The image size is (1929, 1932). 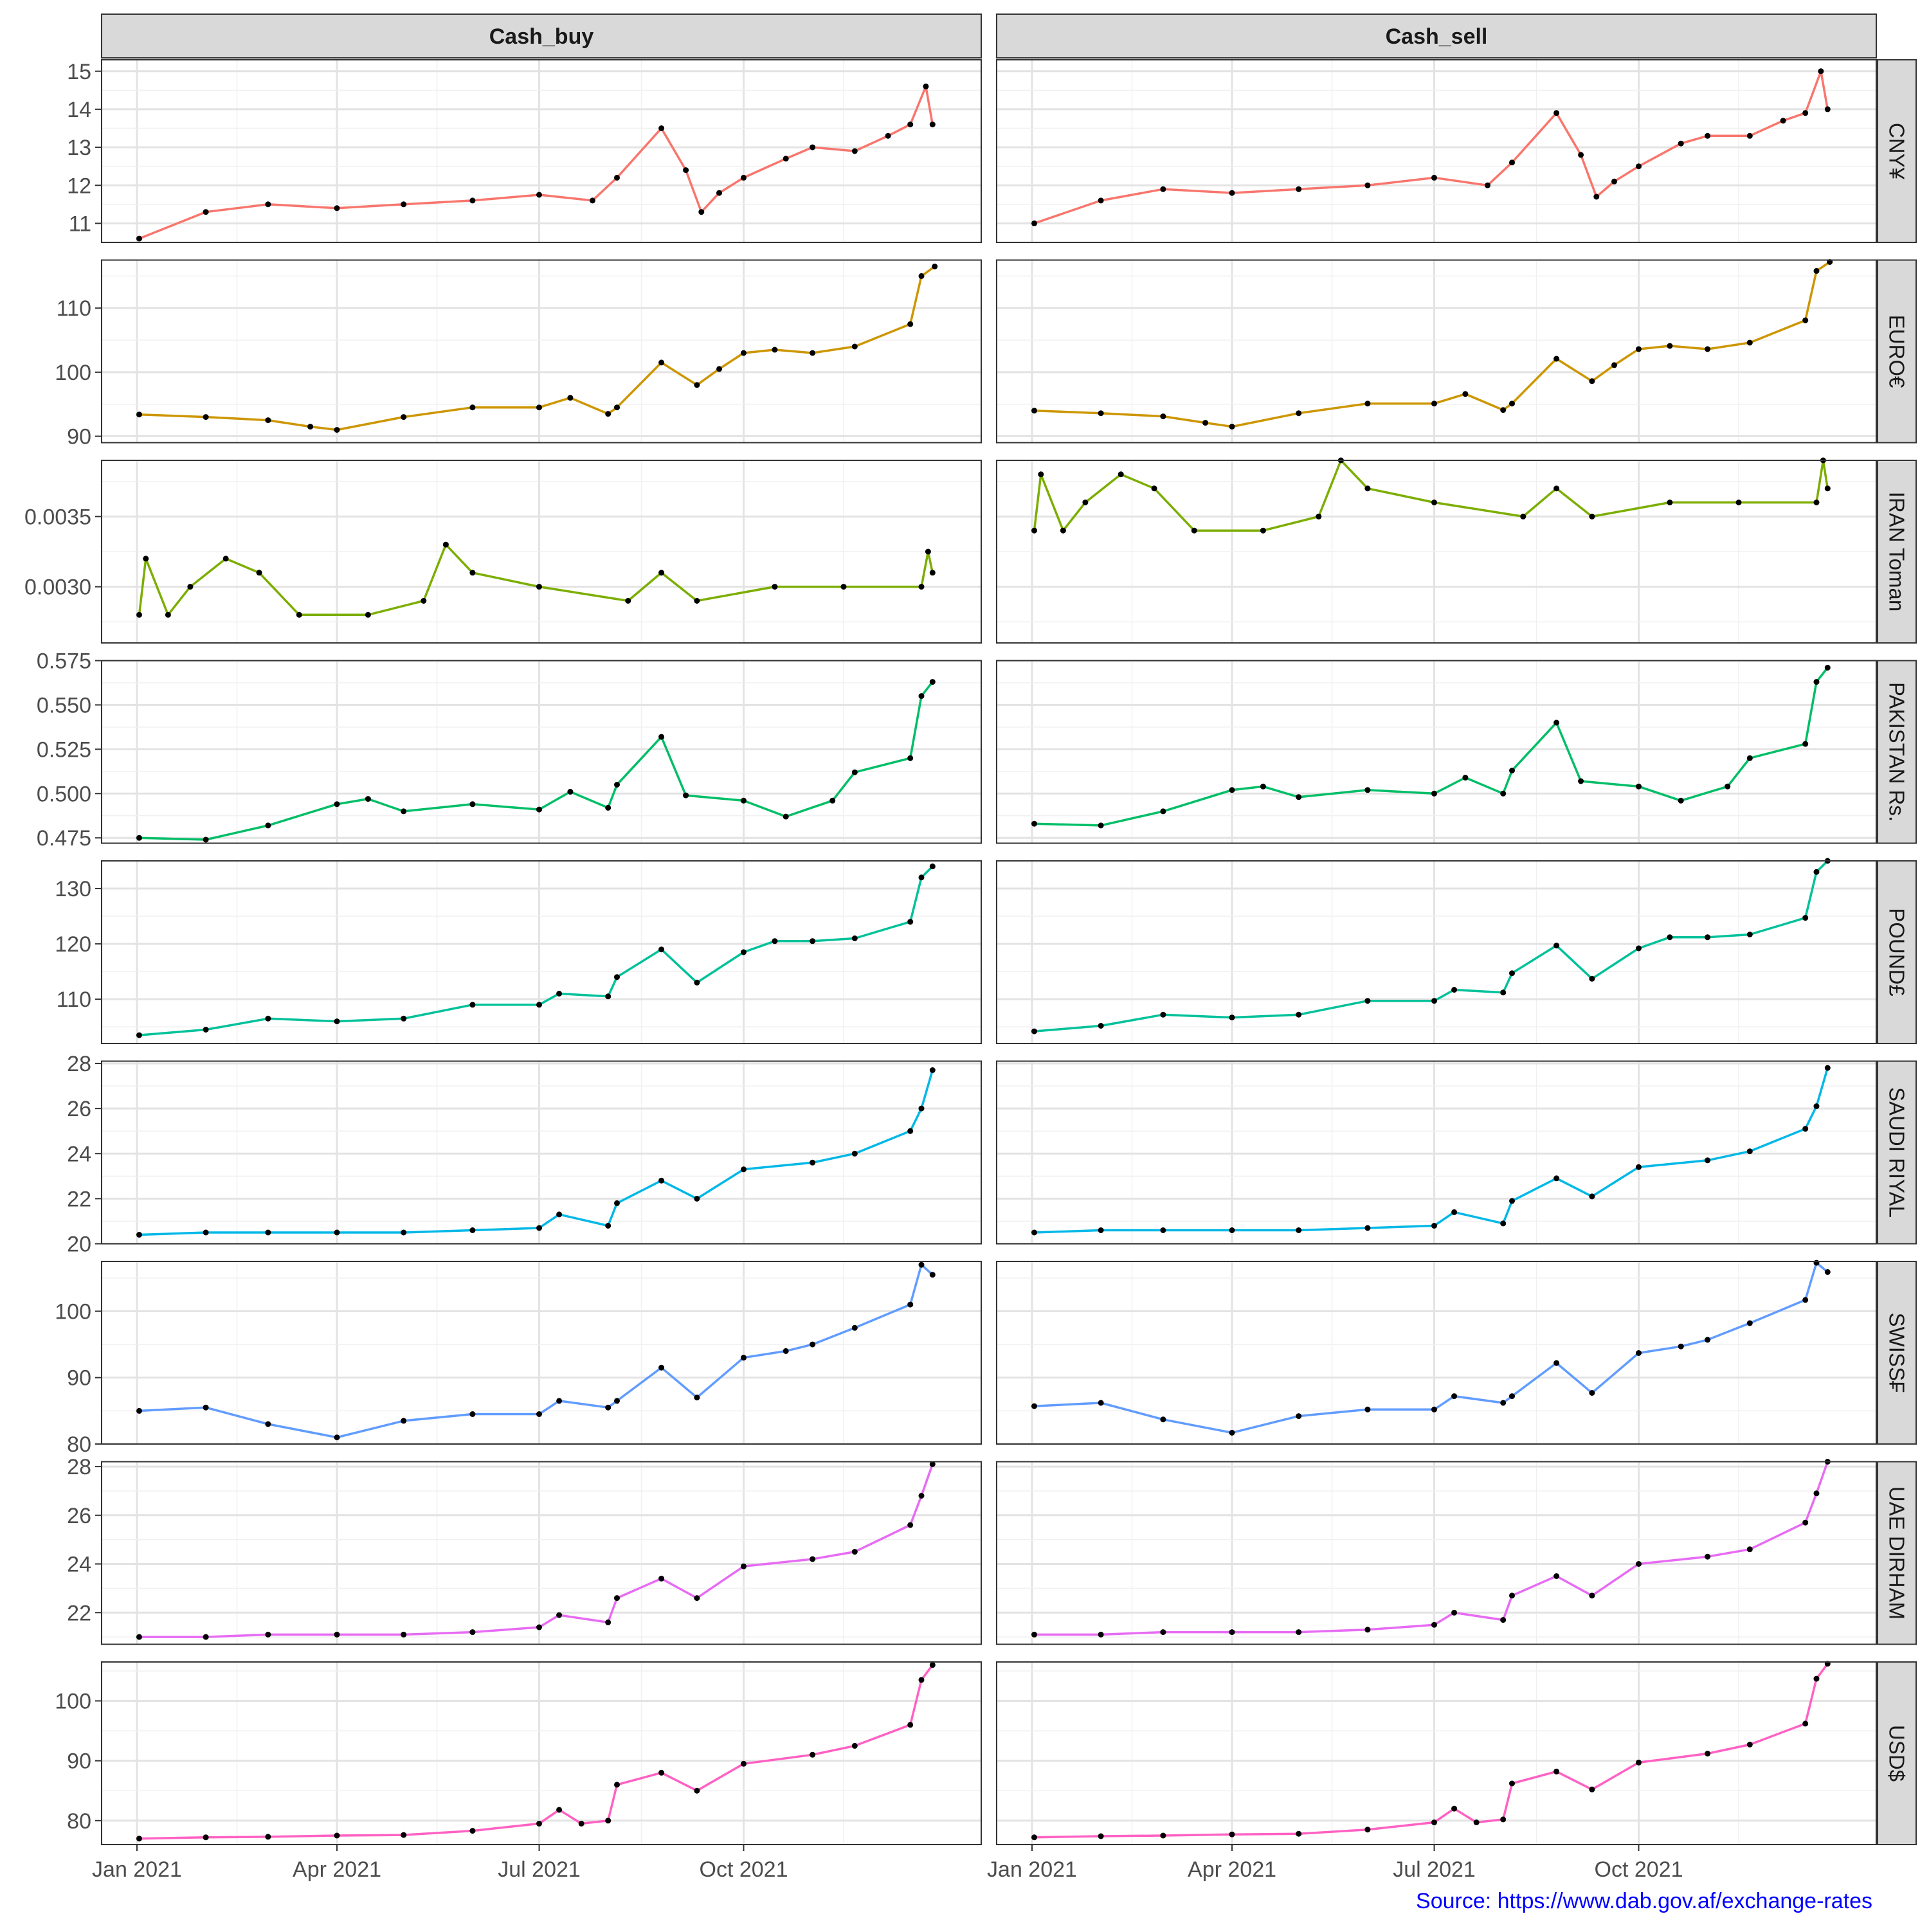 What do you see at coordinates (1437, 36) in the screenshot?
I see `column-strip-label: Cash_sell` at bounding box center [1437, 36].